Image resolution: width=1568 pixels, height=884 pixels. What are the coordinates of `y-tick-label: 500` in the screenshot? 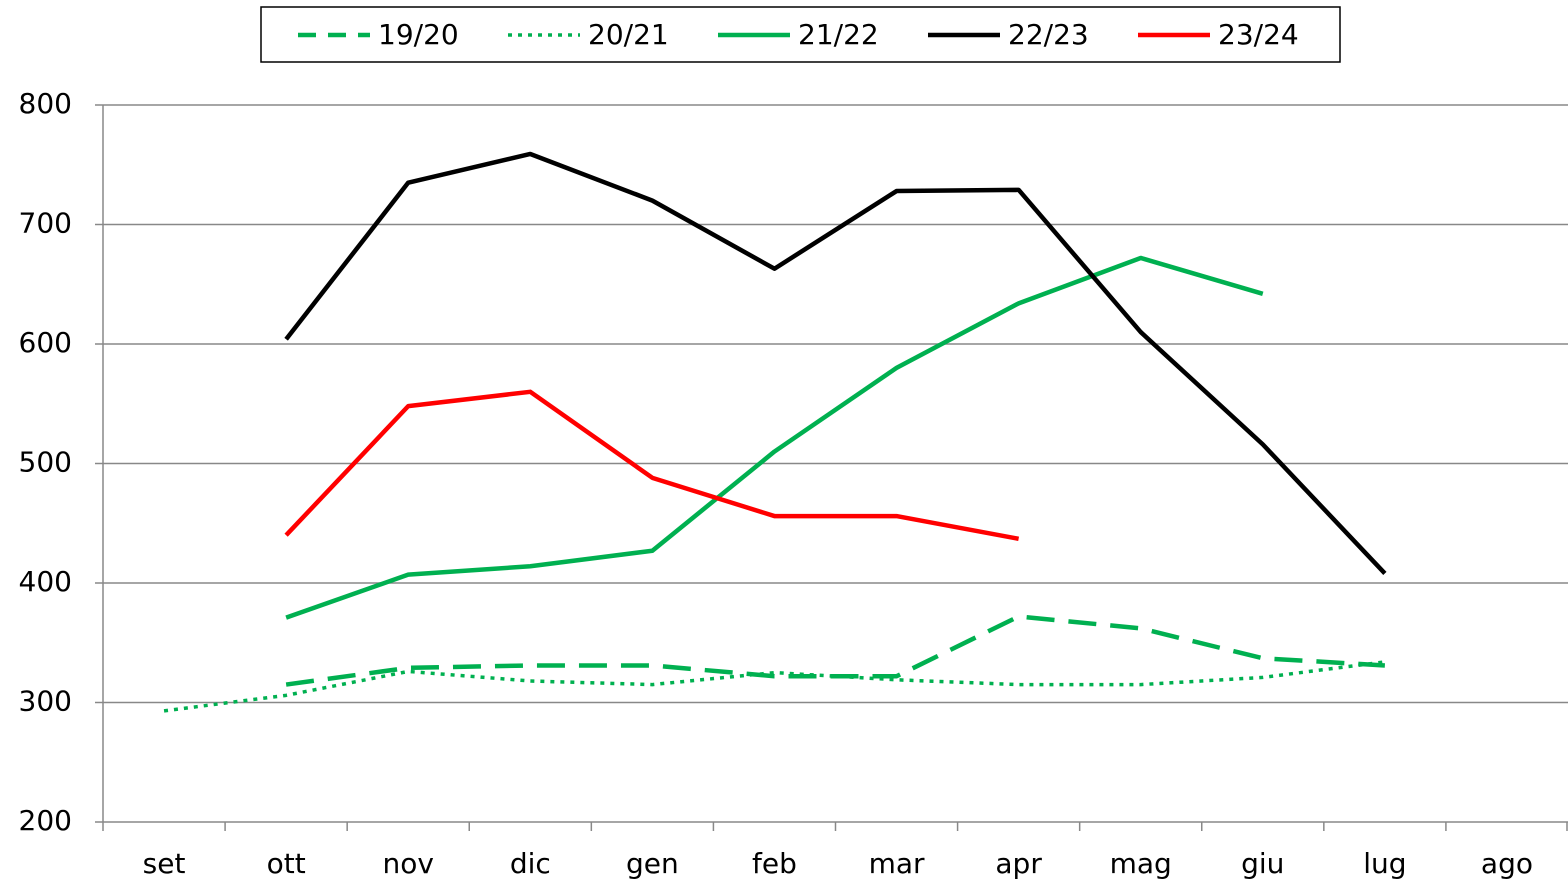 It's located at (45, 462).